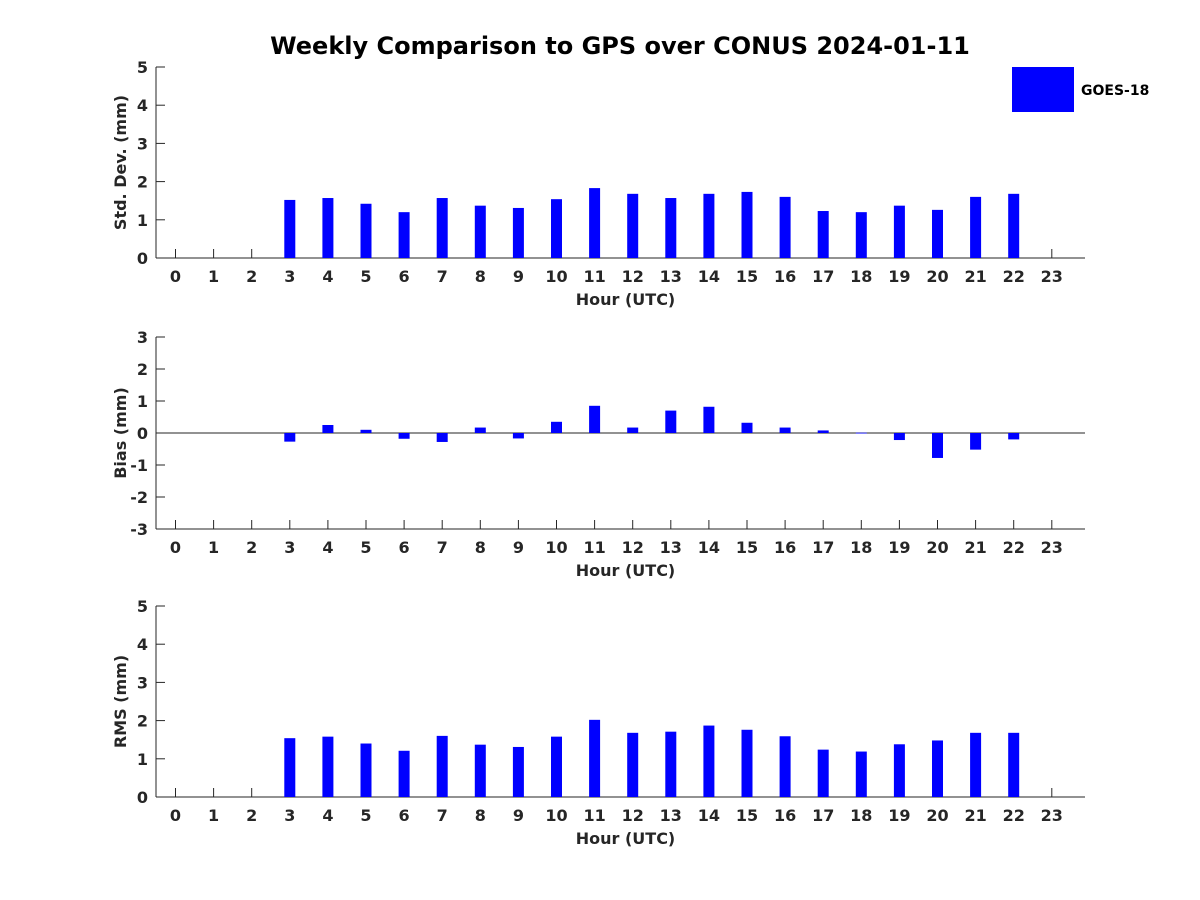  I want to click on y-tick-label: -1, so click(139, 465).